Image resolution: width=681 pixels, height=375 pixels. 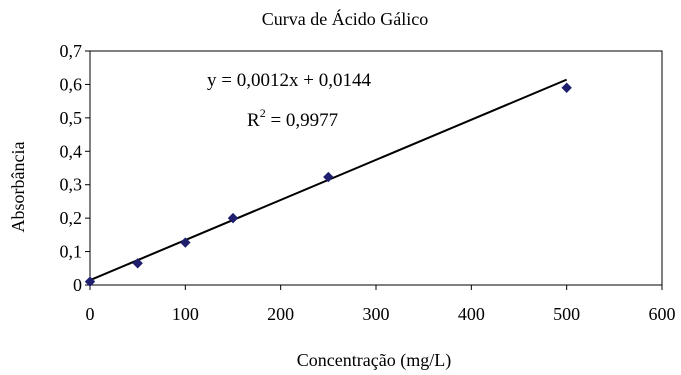 What do you see at coordinates (71, 151) in the screenshot?
I see `y-tick-label: 0,4` at bounding box center [71, 151].